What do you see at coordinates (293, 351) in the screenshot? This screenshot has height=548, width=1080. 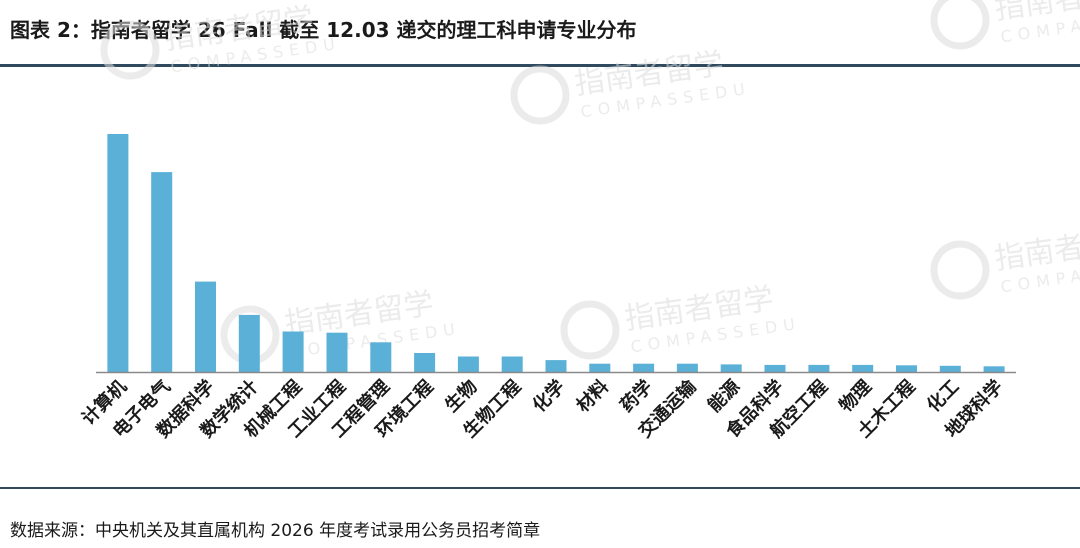 I see `bar-机械工程` at bounding box center [293, 351].